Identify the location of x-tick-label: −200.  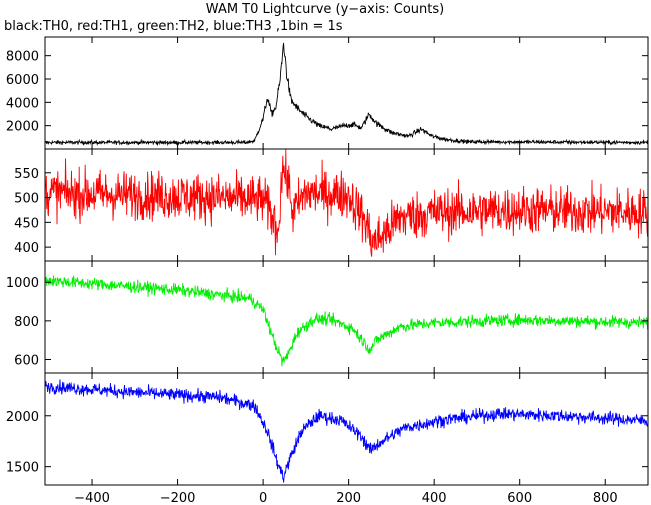
(178, 498).